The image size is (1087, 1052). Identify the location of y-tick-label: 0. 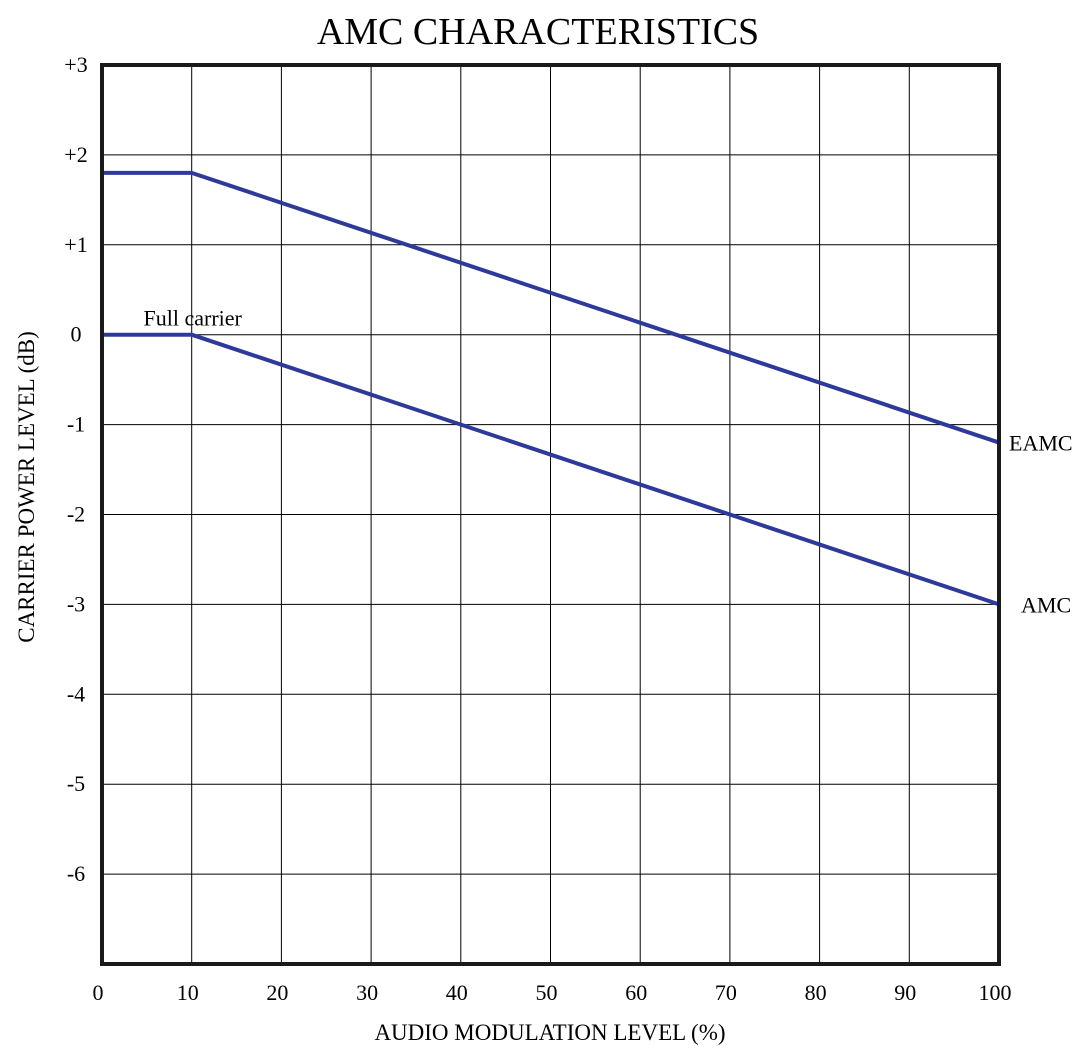
(76, 334).